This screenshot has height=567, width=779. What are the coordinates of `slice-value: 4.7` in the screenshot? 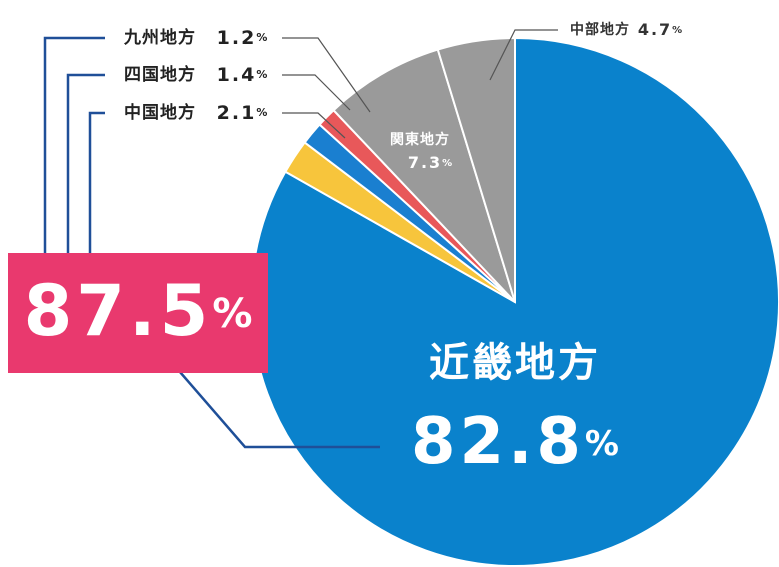 It's located at (655, 29).